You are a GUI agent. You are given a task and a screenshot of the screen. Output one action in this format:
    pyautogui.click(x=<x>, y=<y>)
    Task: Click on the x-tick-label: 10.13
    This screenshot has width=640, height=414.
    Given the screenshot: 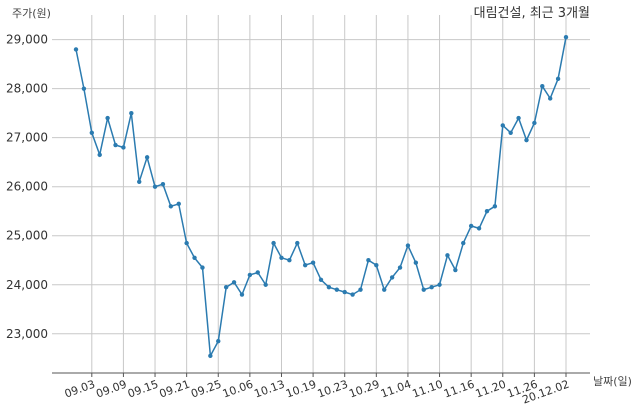 What is the action you would take?
    pyautogui.click(x=269, y=389)
    